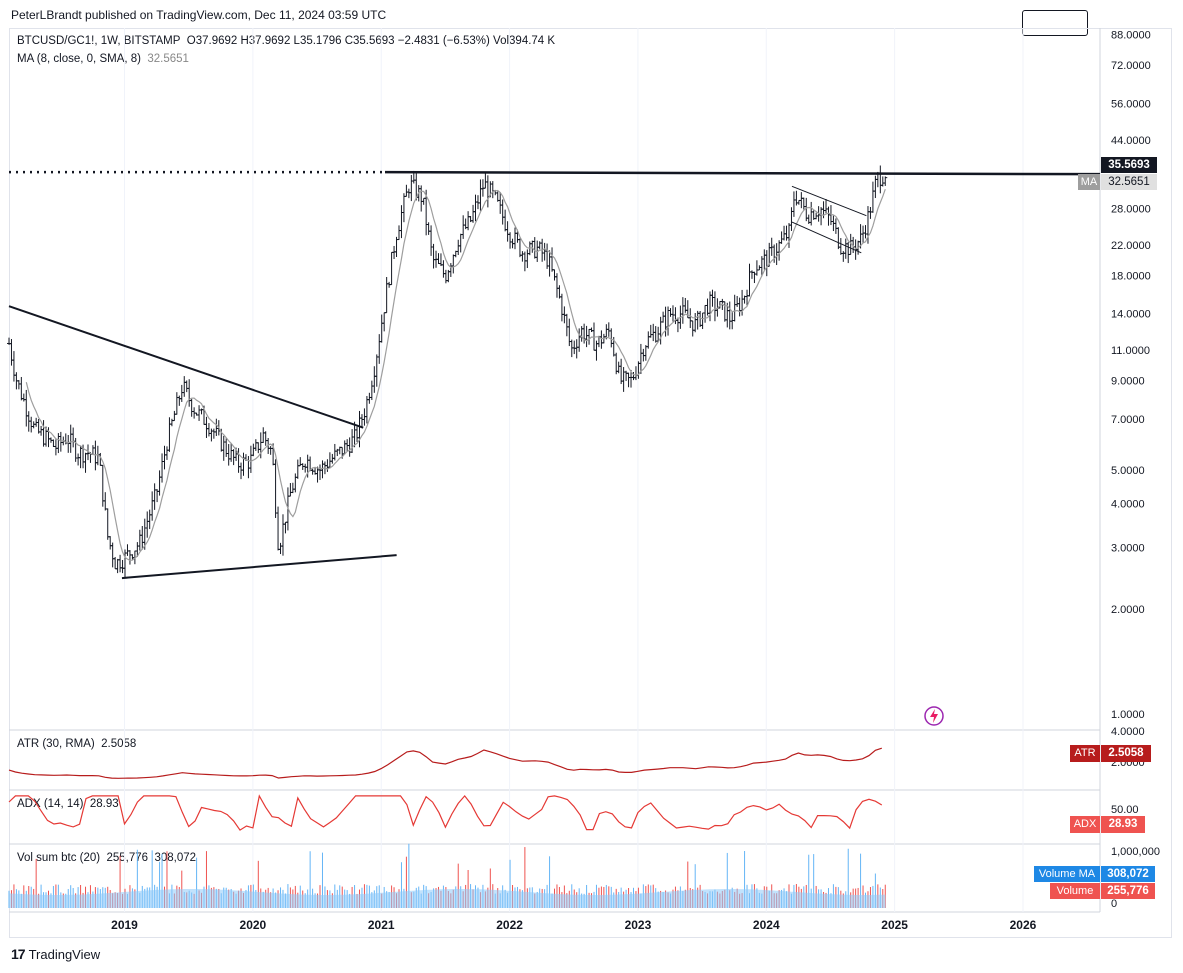  Describe the element at coordinates (50, 804) in the screenshot. I see `adx-label: ADX (14, 14)` at that location.